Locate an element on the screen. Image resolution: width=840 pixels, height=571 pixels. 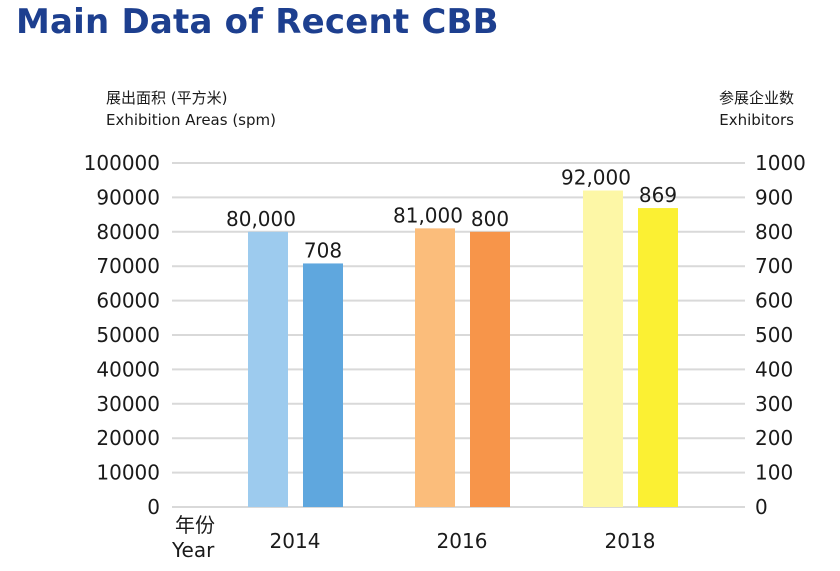
x-tick-label: 2014 is located at coordinates (295, 541).